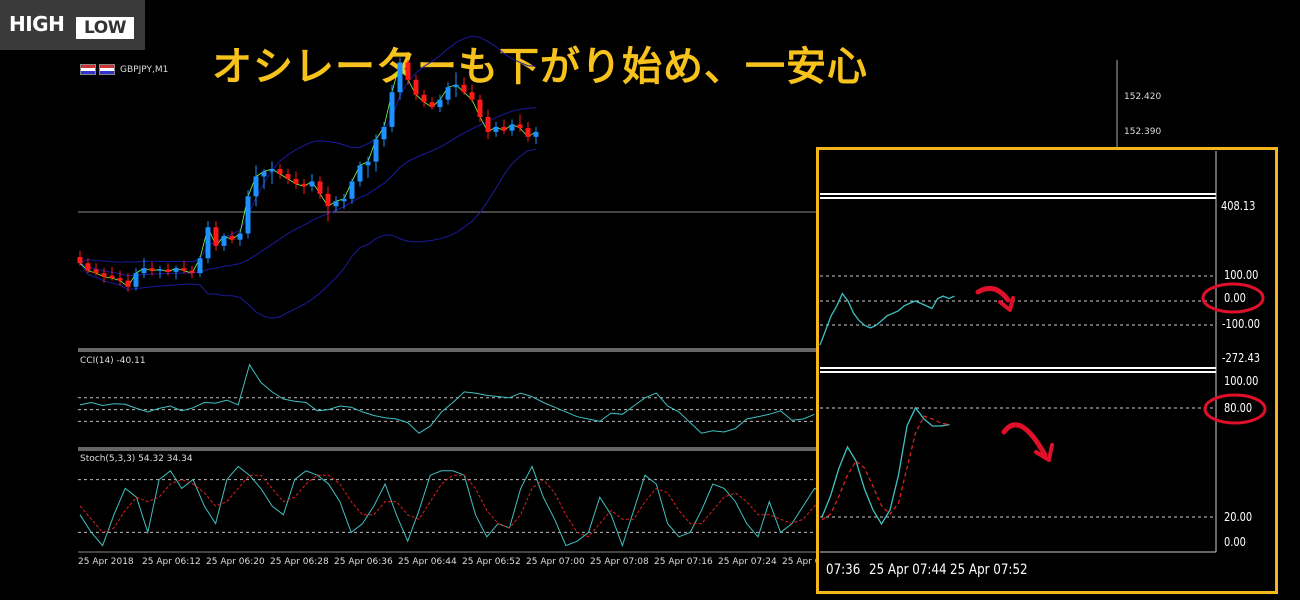  I want to click on close-line, so click(308, 174).